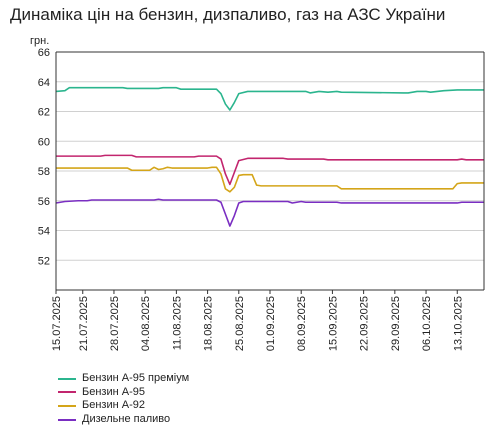  What do you see at coordinates (44, 232) in the screenshot?
I see `y-tick-label: 54` at bounding box center [44, 232].